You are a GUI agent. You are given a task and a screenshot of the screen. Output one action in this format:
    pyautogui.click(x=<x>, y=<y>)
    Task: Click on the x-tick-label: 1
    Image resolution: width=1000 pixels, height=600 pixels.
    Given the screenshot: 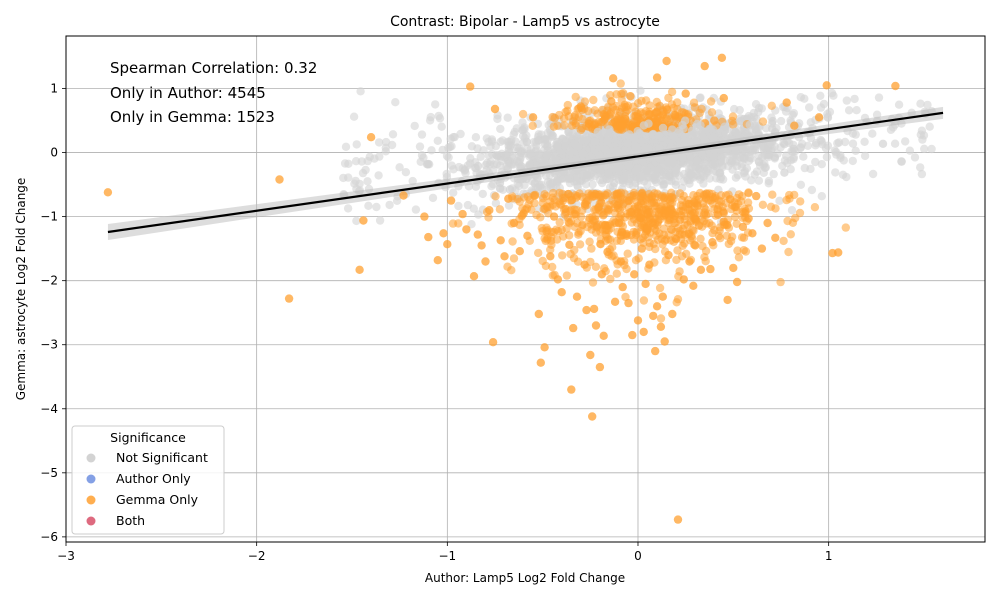 What is the action you would take?
    pyautogui.click(x=829, y=556)
    